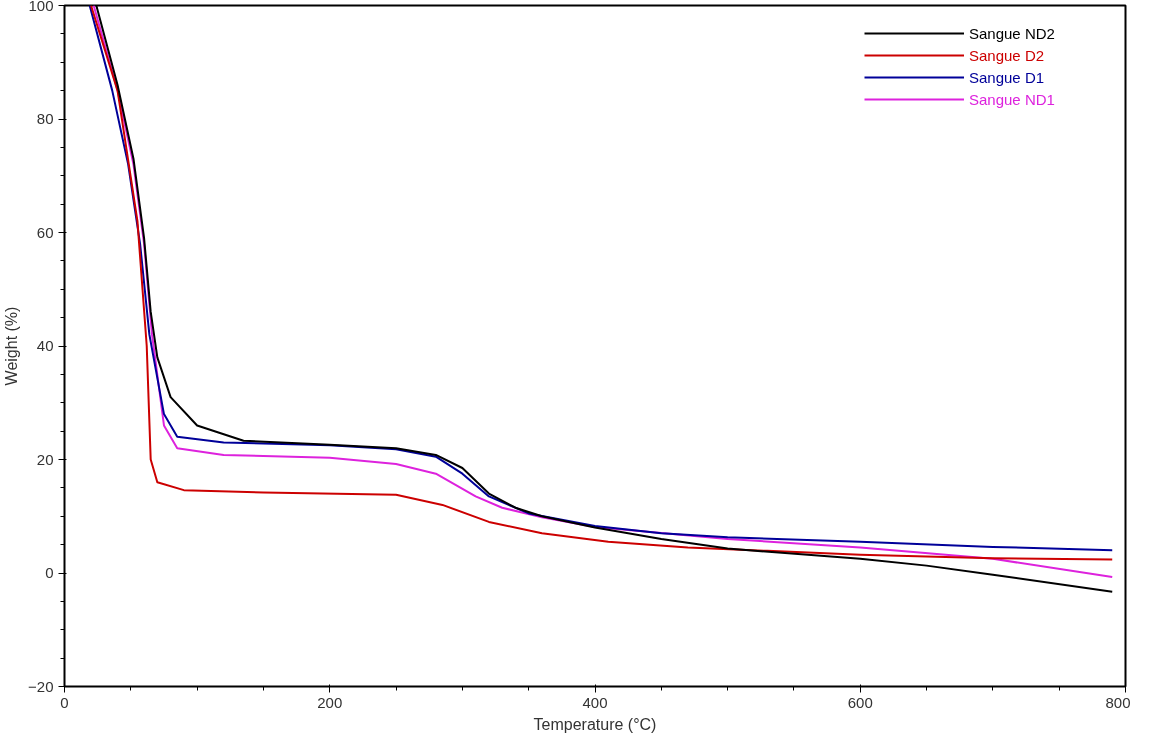 The width and height of the screenshot is (1150, 748). What do you see at coordinates (45, 345) in the screenshot?
I see `y-tick-label: 40` at bounding box center [45, 345].